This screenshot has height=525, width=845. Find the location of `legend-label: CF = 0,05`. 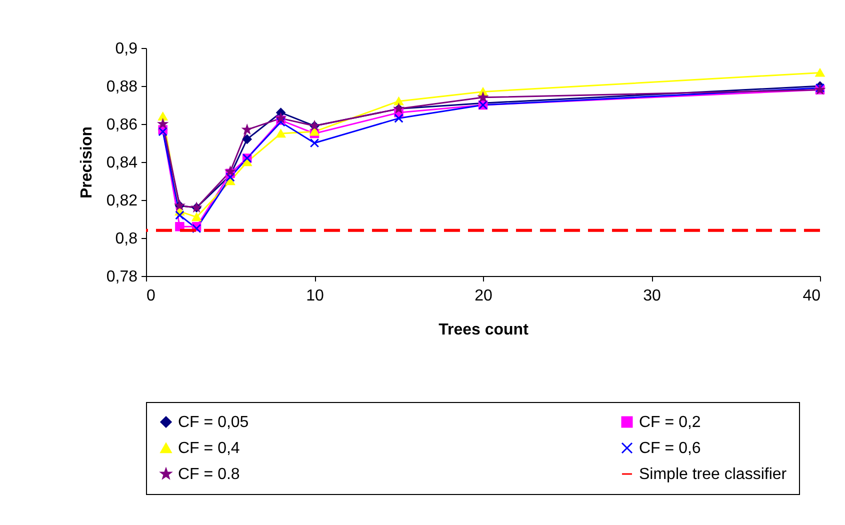

legend-label: CF = 0,05 is located at coordinates (213, 422).